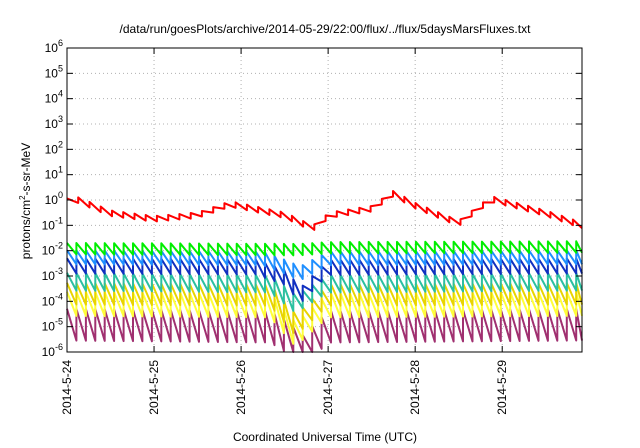  What do you see at coordinates (54, 198) in the screenshot?
I see `y-tick-label: 10⁰` at bounding box center [54, 198].